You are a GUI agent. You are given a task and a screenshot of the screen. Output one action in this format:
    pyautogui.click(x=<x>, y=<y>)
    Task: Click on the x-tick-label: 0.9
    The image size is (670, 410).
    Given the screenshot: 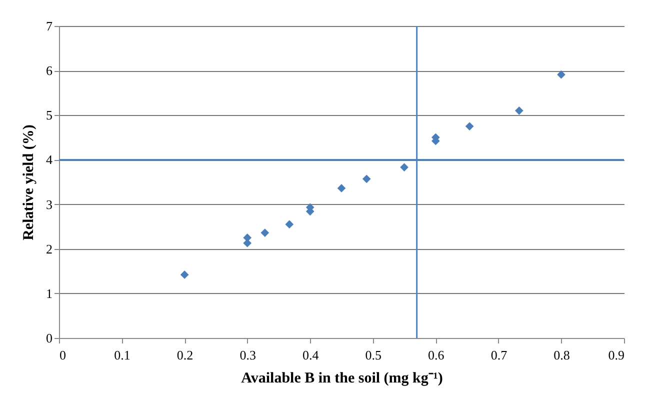 What is the action you would take?
    pyautogui.click(x=616, y=355)
    